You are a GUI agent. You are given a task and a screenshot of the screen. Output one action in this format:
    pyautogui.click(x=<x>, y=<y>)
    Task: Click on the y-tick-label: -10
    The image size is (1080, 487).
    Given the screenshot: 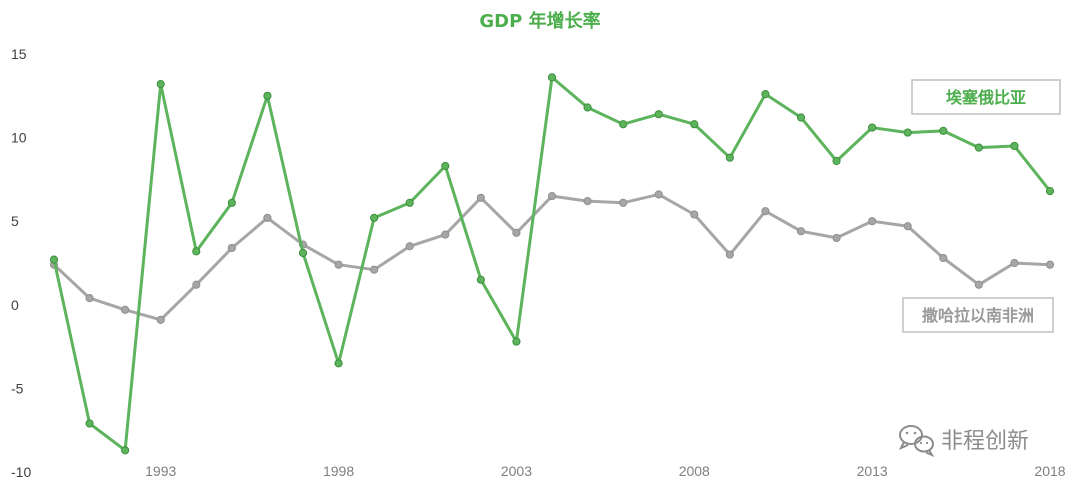 What is the action you would take?
    pyautogui.click(x=21, y=472)
    